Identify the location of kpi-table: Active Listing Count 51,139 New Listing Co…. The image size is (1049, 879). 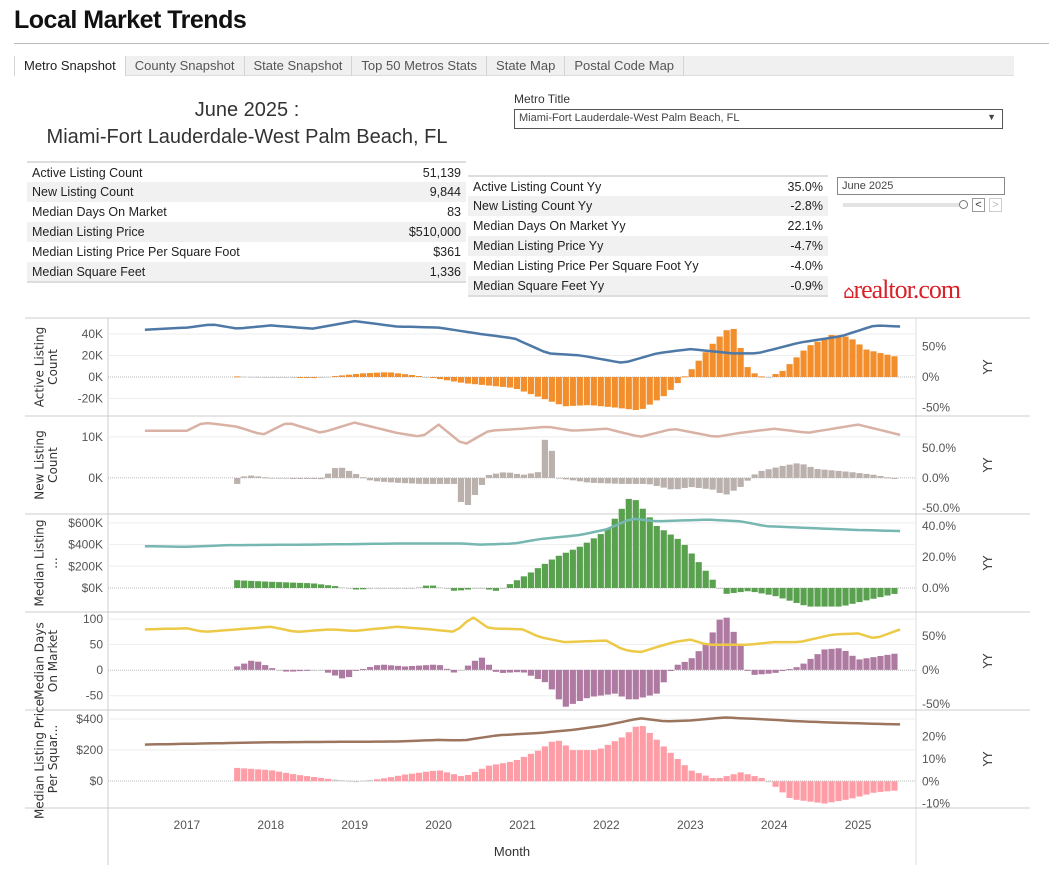
(246, 222).